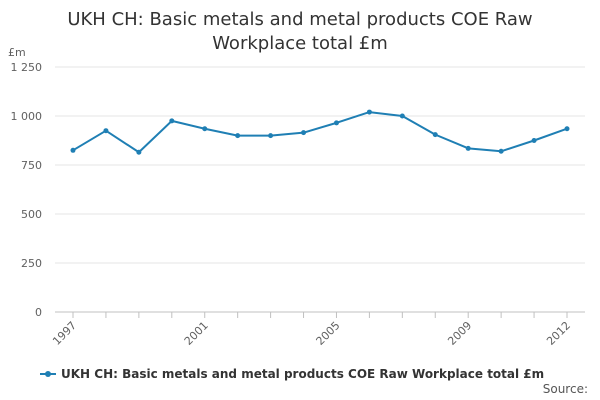  Describe the element at coordinates (31, 214) in the screenshot. I see `y-tick-label: 500` at that location.